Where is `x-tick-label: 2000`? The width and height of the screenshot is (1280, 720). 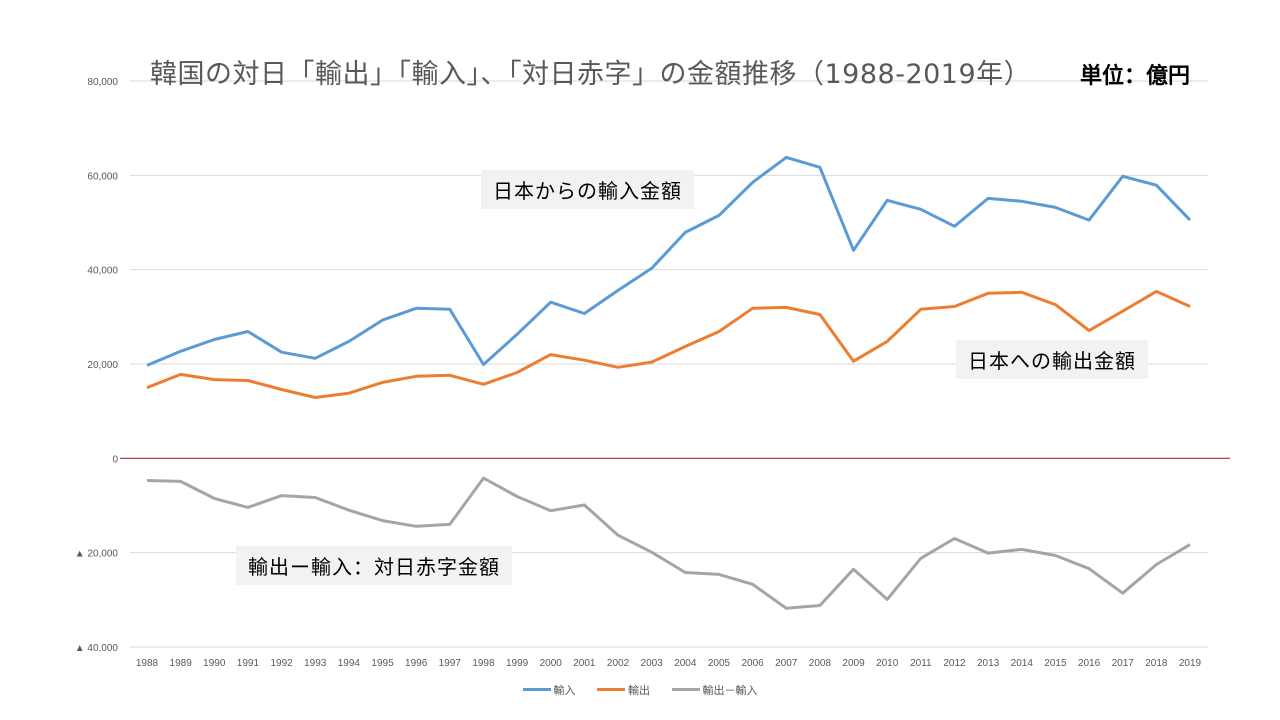
x-tick-label: 2000 is located at coordinates (551, 663).